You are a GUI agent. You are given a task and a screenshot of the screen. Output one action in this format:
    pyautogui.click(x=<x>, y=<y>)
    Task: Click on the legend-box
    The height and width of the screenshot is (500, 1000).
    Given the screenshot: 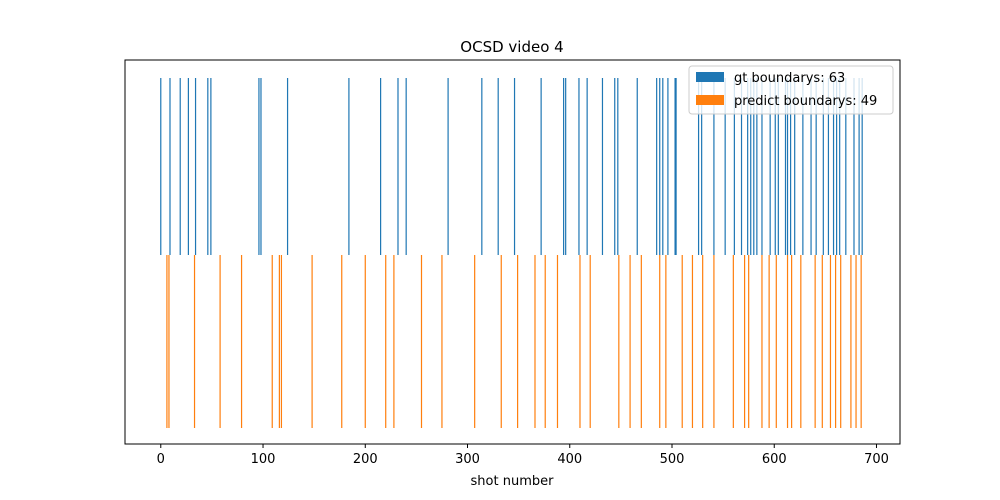 What is the action you would take?
    pyautogui.click(x=791, y=90)
    